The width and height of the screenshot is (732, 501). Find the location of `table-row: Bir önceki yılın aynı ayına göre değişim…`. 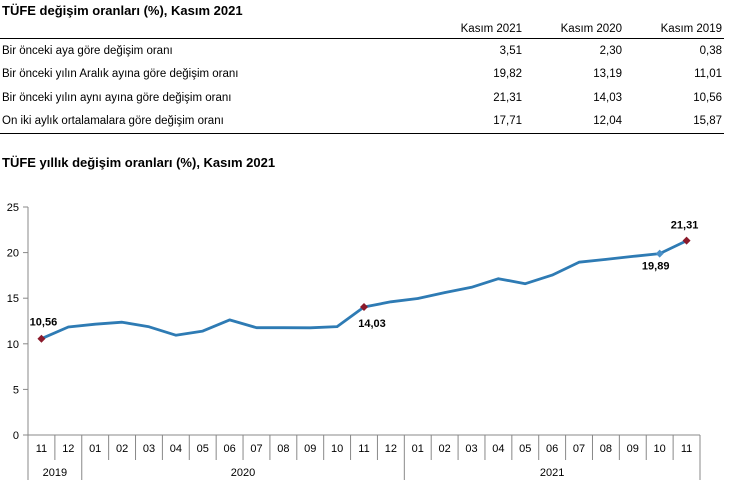

table-row: Bir önceki yılın aynı ayına göre değişim… is located at coordinates (362, 98).